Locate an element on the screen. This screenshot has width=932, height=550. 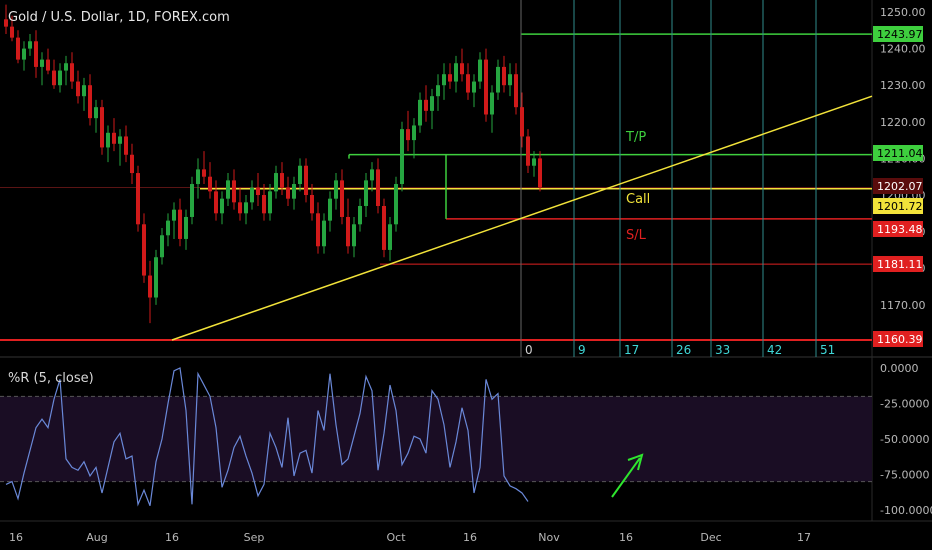
wr-tick-label: -50.0000 is located at coordinates (904, 439).